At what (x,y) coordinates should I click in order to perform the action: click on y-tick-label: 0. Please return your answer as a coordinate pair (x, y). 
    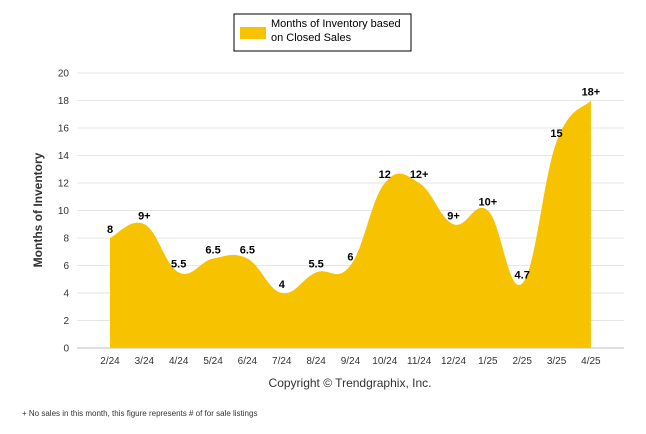
    Looking at the image, I should click on (66, 349).